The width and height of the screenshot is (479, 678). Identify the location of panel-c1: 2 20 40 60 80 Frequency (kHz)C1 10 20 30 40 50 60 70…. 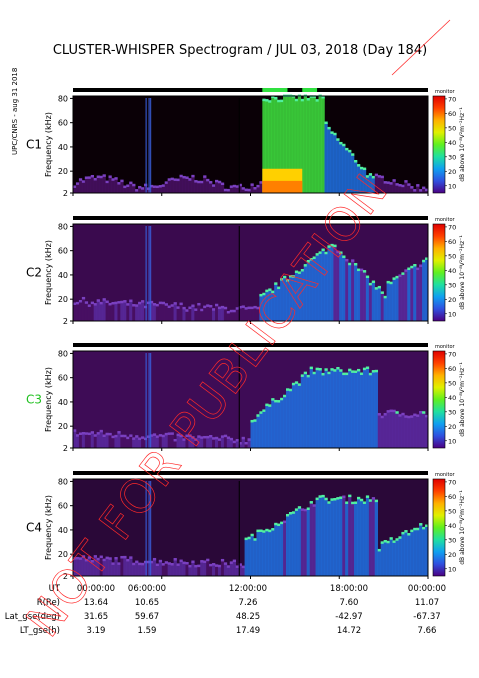
(246, 143).